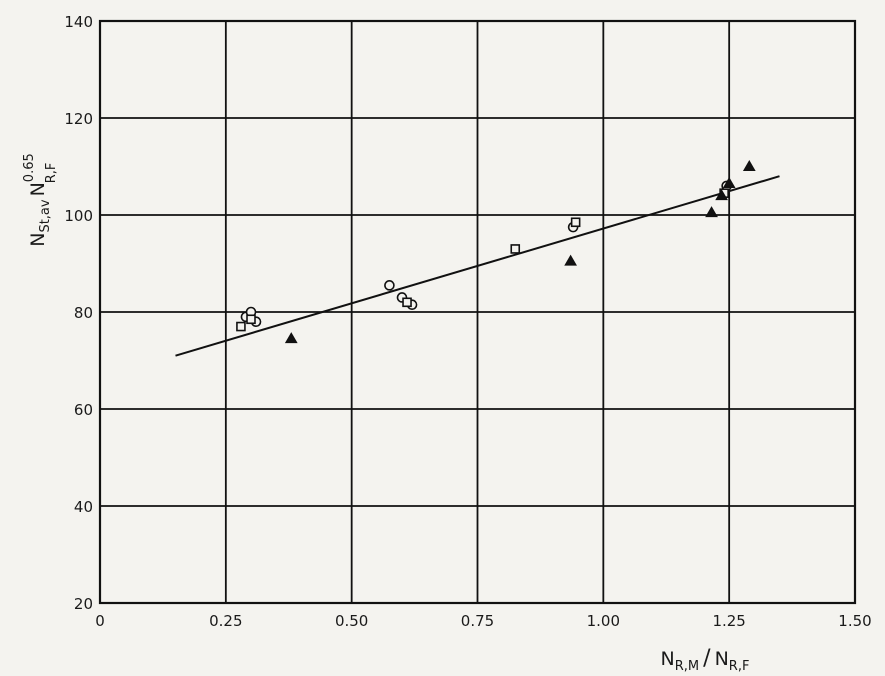  Describe the element at coordinates (603, 621) in the screenshot. I see `x-tick-label: 1.00` at that location.